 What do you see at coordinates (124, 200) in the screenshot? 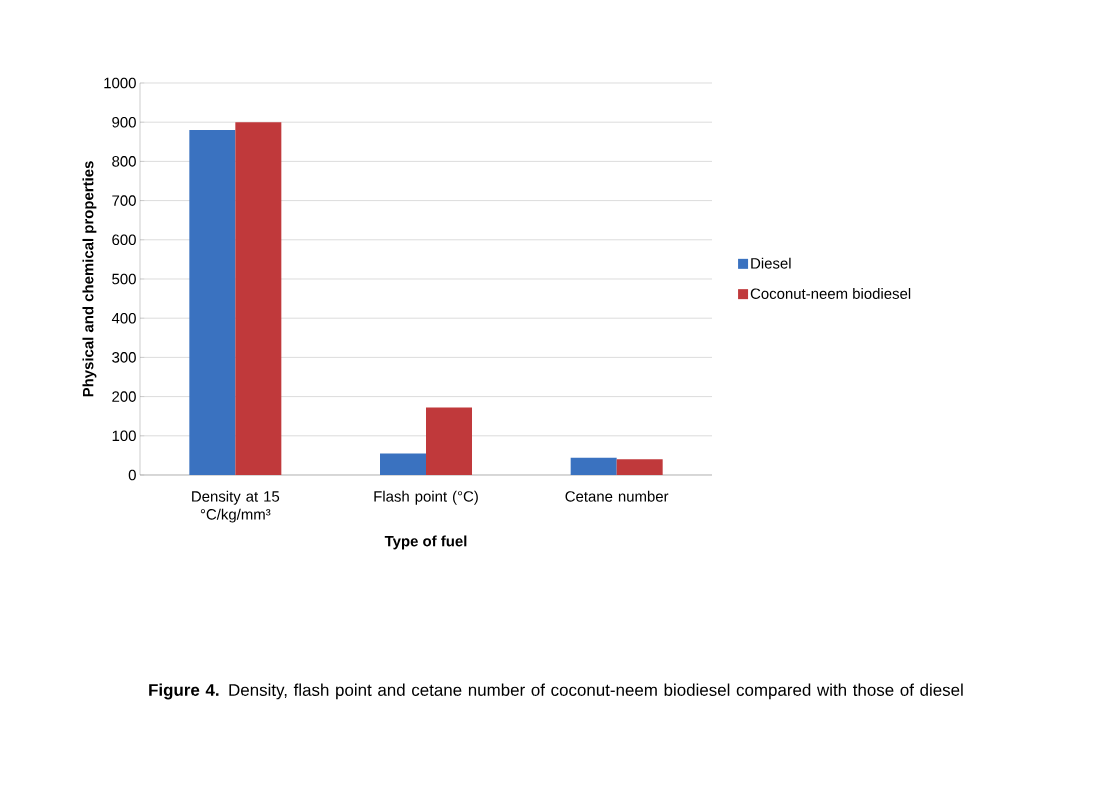
I see `y-tick-label: 700` at bounding box center [124, 200].